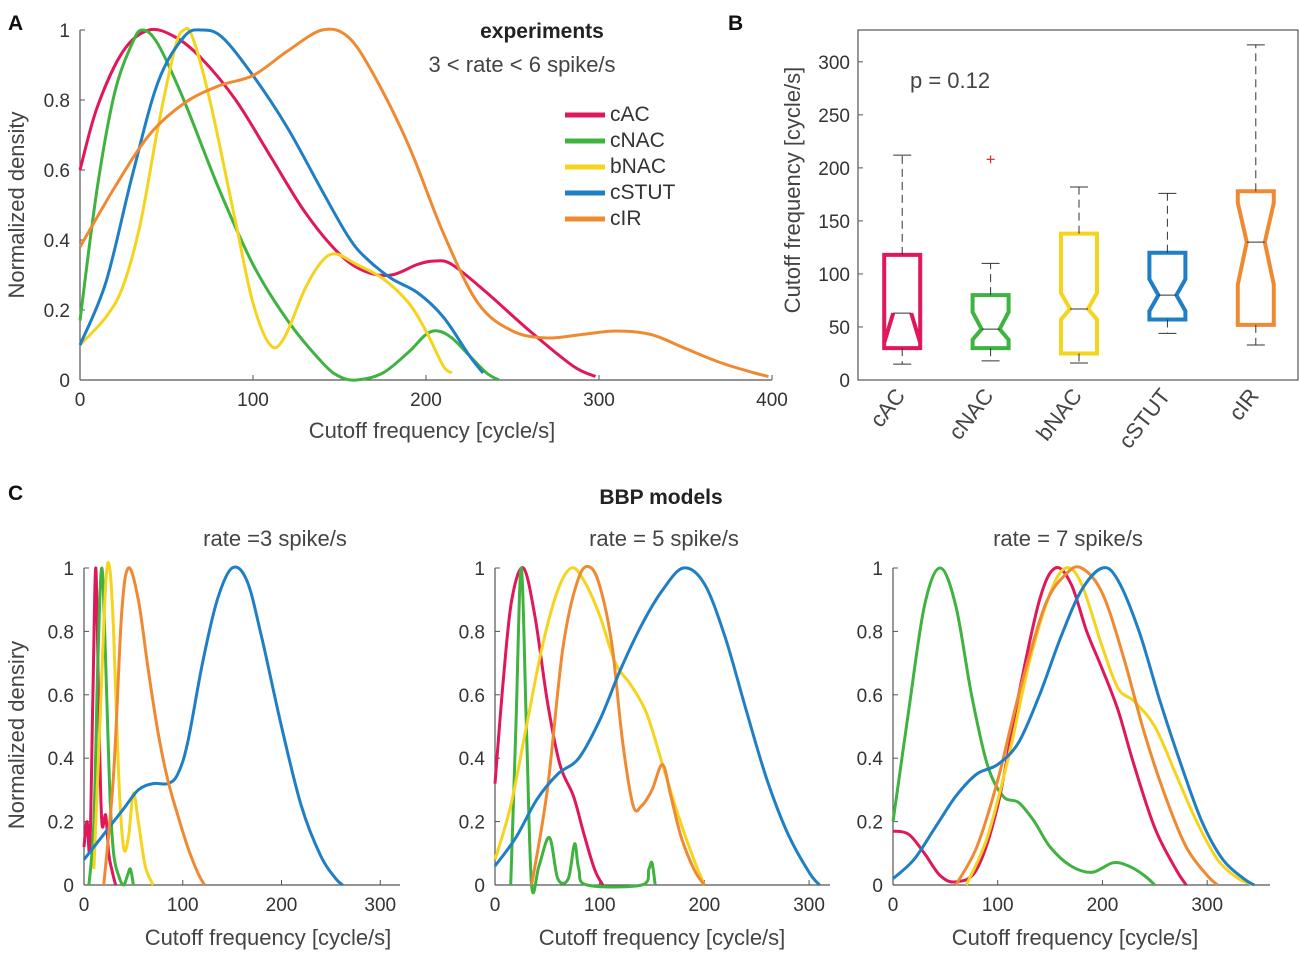  Describe the element at coordinates (268, 937) in the screenshot. I see `panel-c1-xlabel: Cutoff frequency [cycle/s]` at that location.